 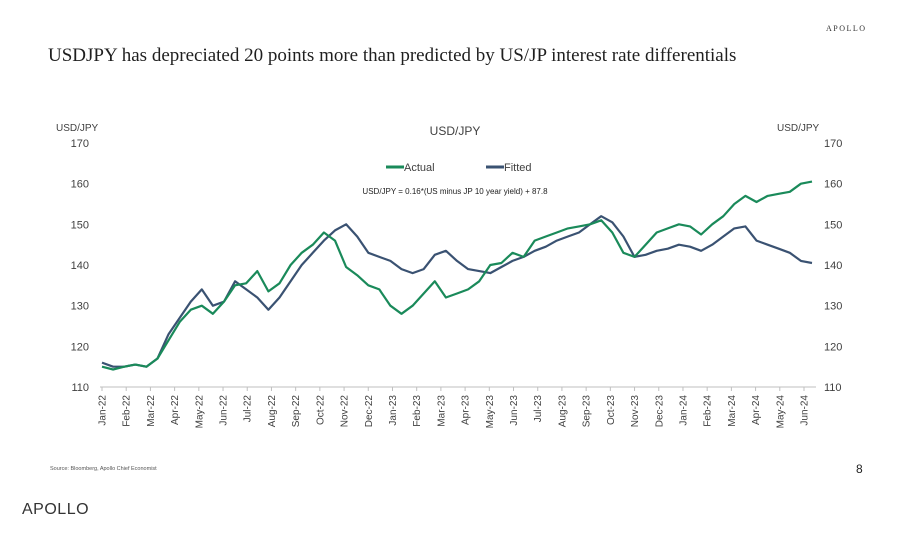 I want to click on y-axis-right: 110 120 130 140 150 160 170, so click(x=833, y=266).